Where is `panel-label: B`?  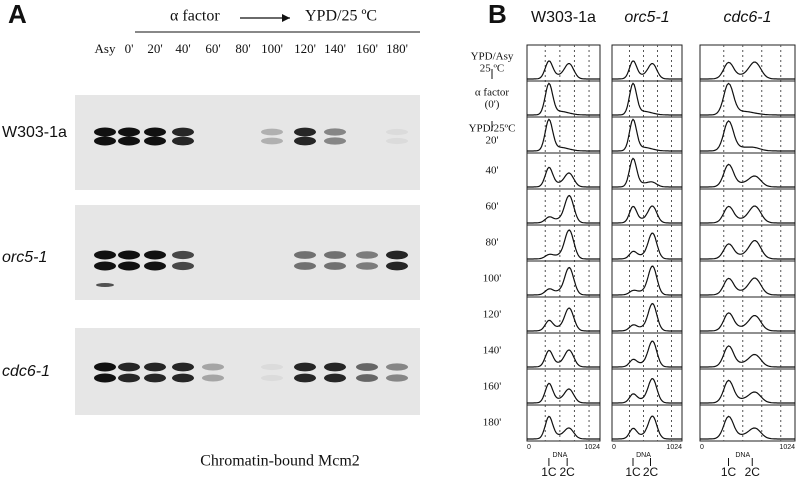
panel-label: B is located at coordinates (497, 14).